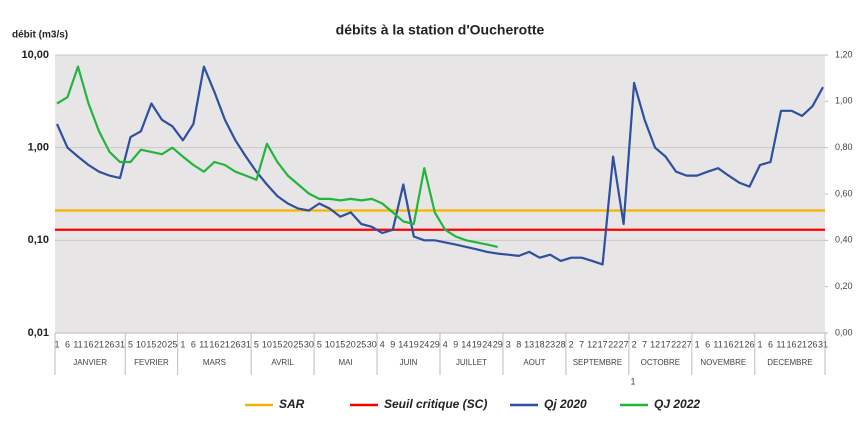  I want to click on x-tick-label: 13, so click(529, 344).